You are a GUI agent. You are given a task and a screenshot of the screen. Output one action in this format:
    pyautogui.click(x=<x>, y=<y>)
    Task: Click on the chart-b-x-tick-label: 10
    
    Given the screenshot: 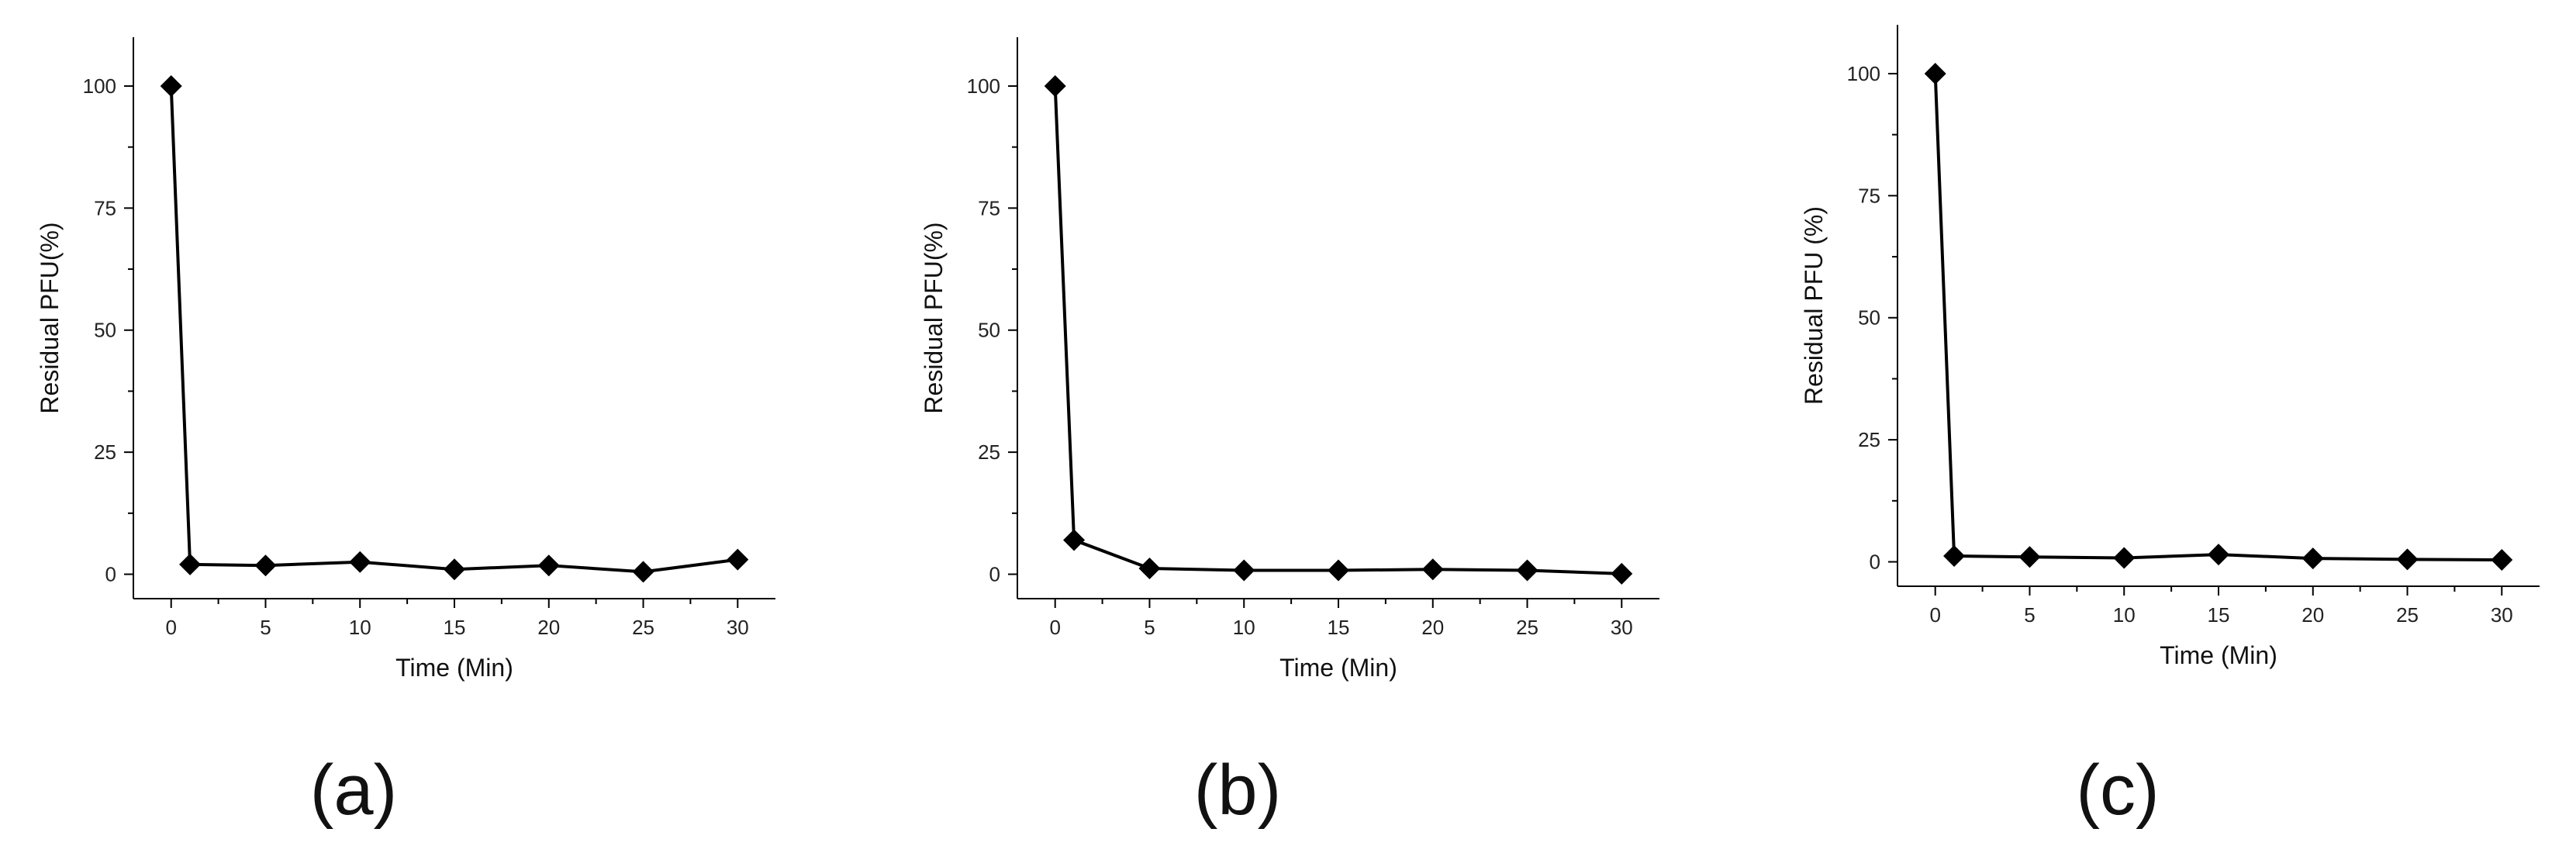 What is the action you would take?
    pyautogui.click(x=1244, y=627)
    